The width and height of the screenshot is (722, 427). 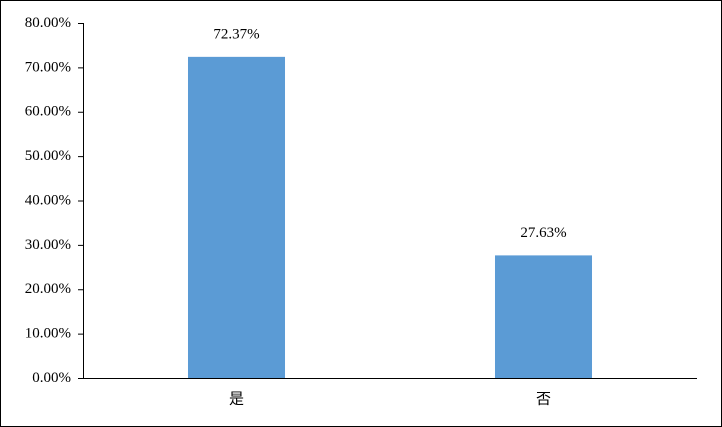 What do you see at coordinates (48, 23) in the screenshot?
I see `y-tick-label: 80.00%` at bounding box center [48, 23].